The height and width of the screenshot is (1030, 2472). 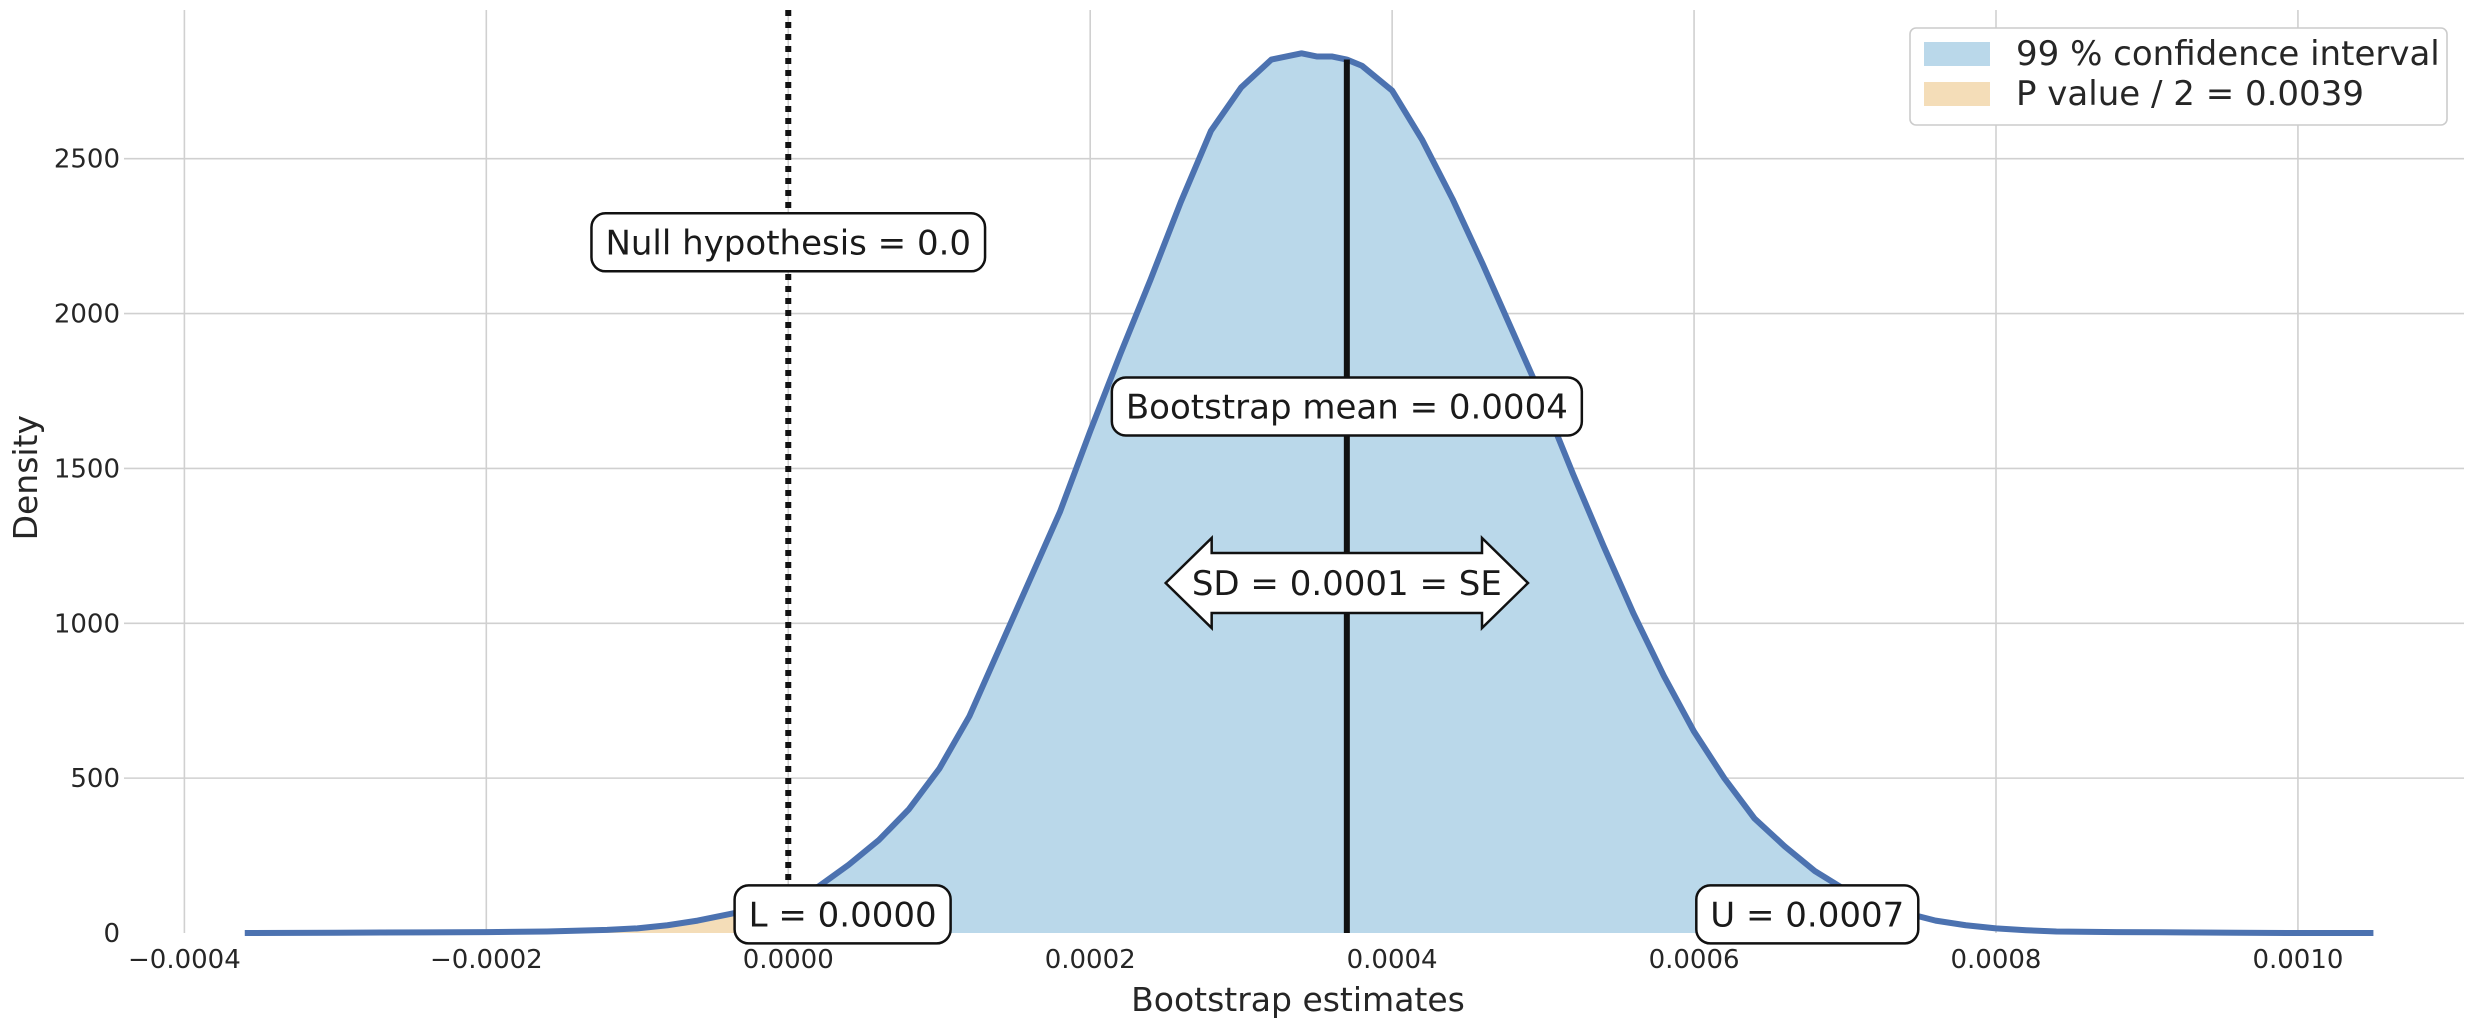 I want to click on x-tick-label: 0.0002, so click(x=1090, y=960).